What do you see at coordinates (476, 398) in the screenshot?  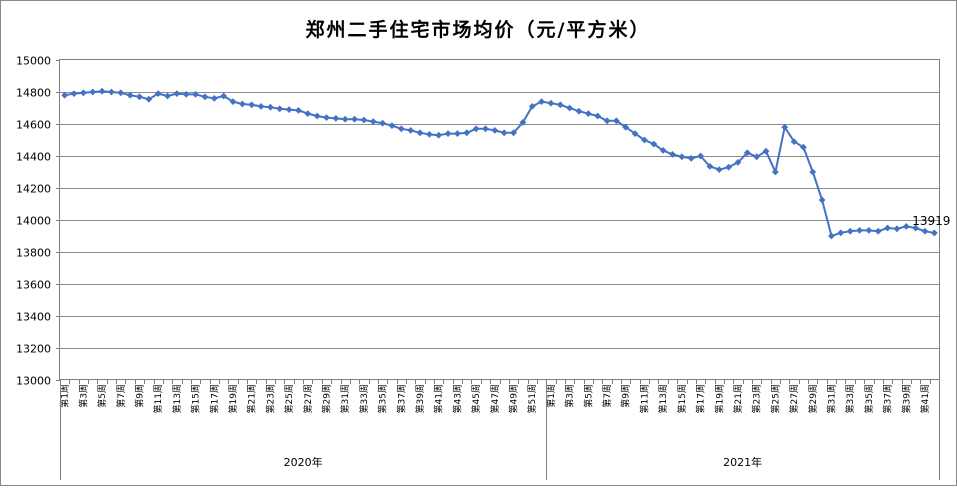 I see `x-tick-label: 第45周` at bounding box center [476, 398].